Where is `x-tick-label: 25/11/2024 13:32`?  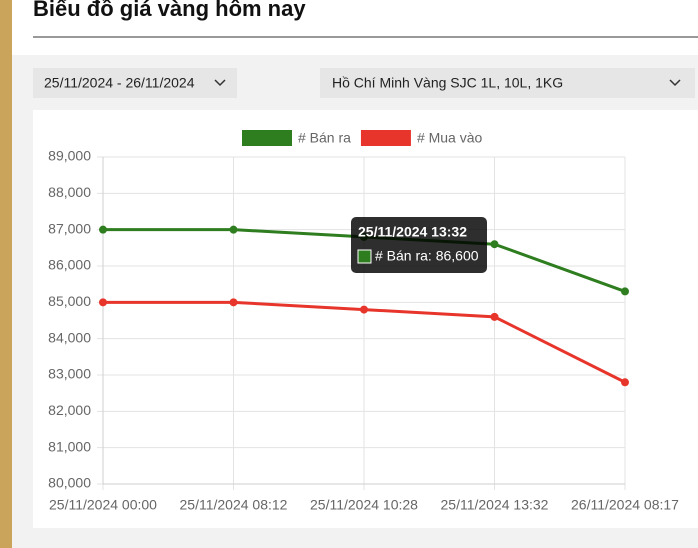 x-tick-label: 25/11/2024 13:32 is located at coordinates (495, 505).